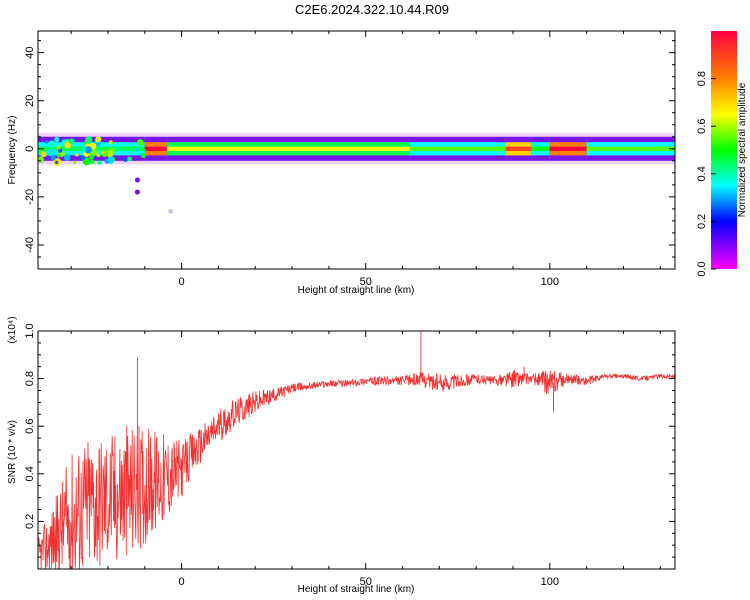 The height and width of the screenshot is (600, 750). I want to click on spectrogram-ylabel: Frequency (Hz), so click(12, 150).